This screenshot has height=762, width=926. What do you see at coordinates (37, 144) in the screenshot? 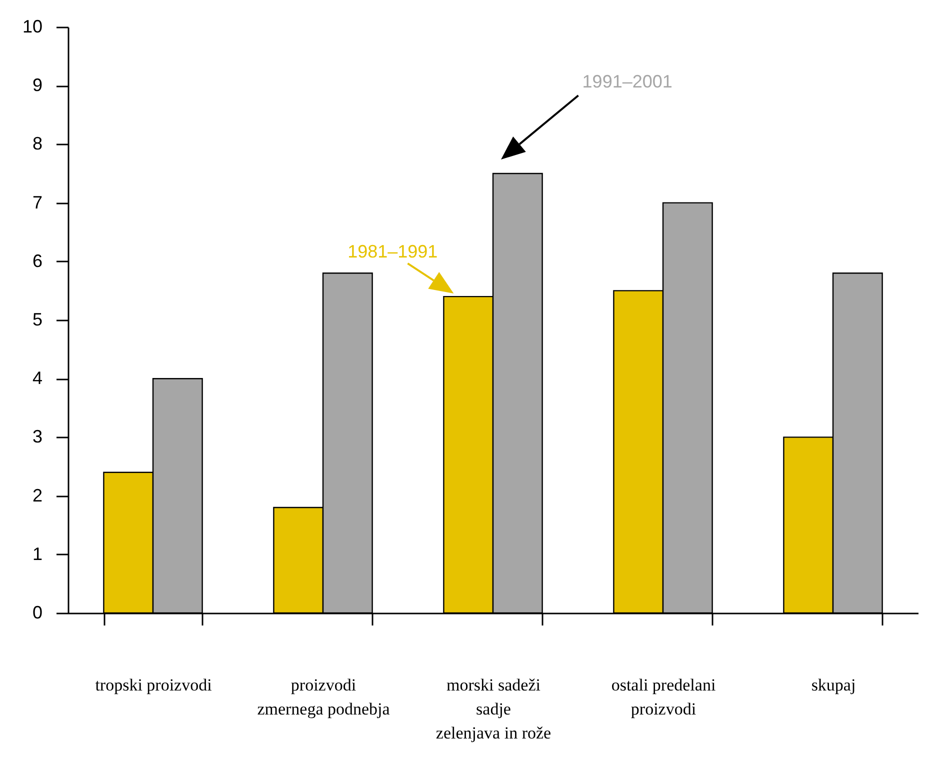
I see `y-tick-label: 8` at bounding box center [37, 144].